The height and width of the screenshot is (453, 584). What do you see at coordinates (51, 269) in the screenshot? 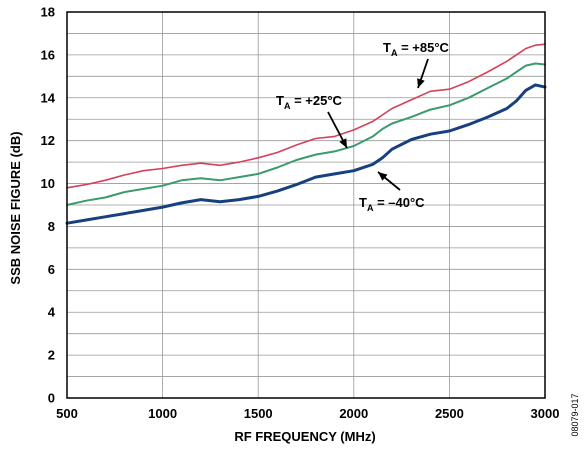
I see `y-tick-label: 6` at bounding box center [51, 269].